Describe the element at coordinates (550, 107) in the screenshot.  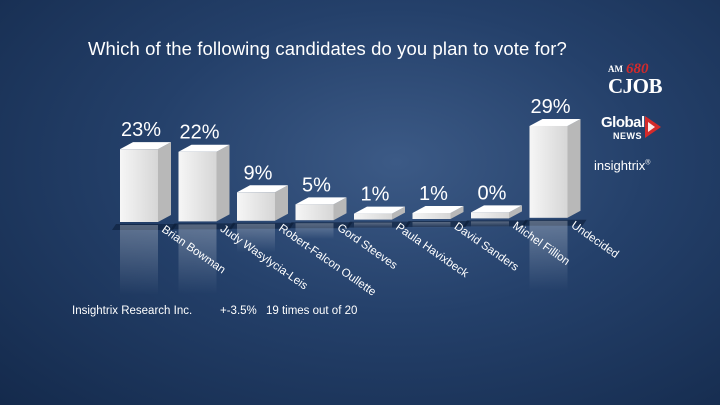
I see `bar-value-label: 29%` at that location.